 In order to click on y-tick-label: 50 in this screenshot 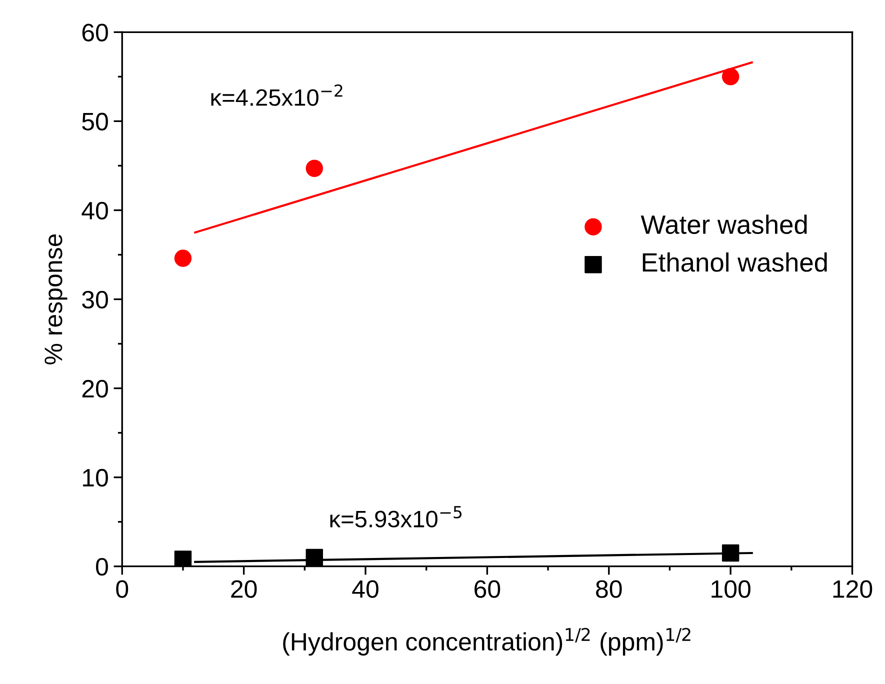, I will do `click(95, 121)`.